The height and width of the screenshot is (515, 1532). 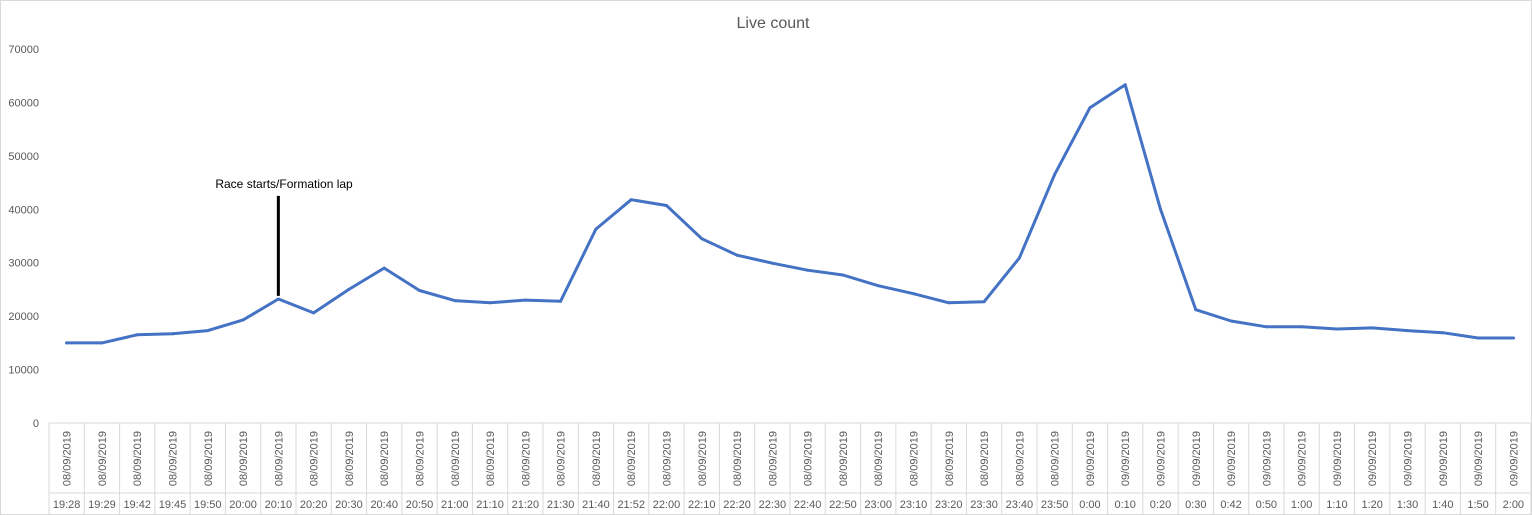 I want to click on x-tick-time-label: 21:00, so click(x=455, y=505).